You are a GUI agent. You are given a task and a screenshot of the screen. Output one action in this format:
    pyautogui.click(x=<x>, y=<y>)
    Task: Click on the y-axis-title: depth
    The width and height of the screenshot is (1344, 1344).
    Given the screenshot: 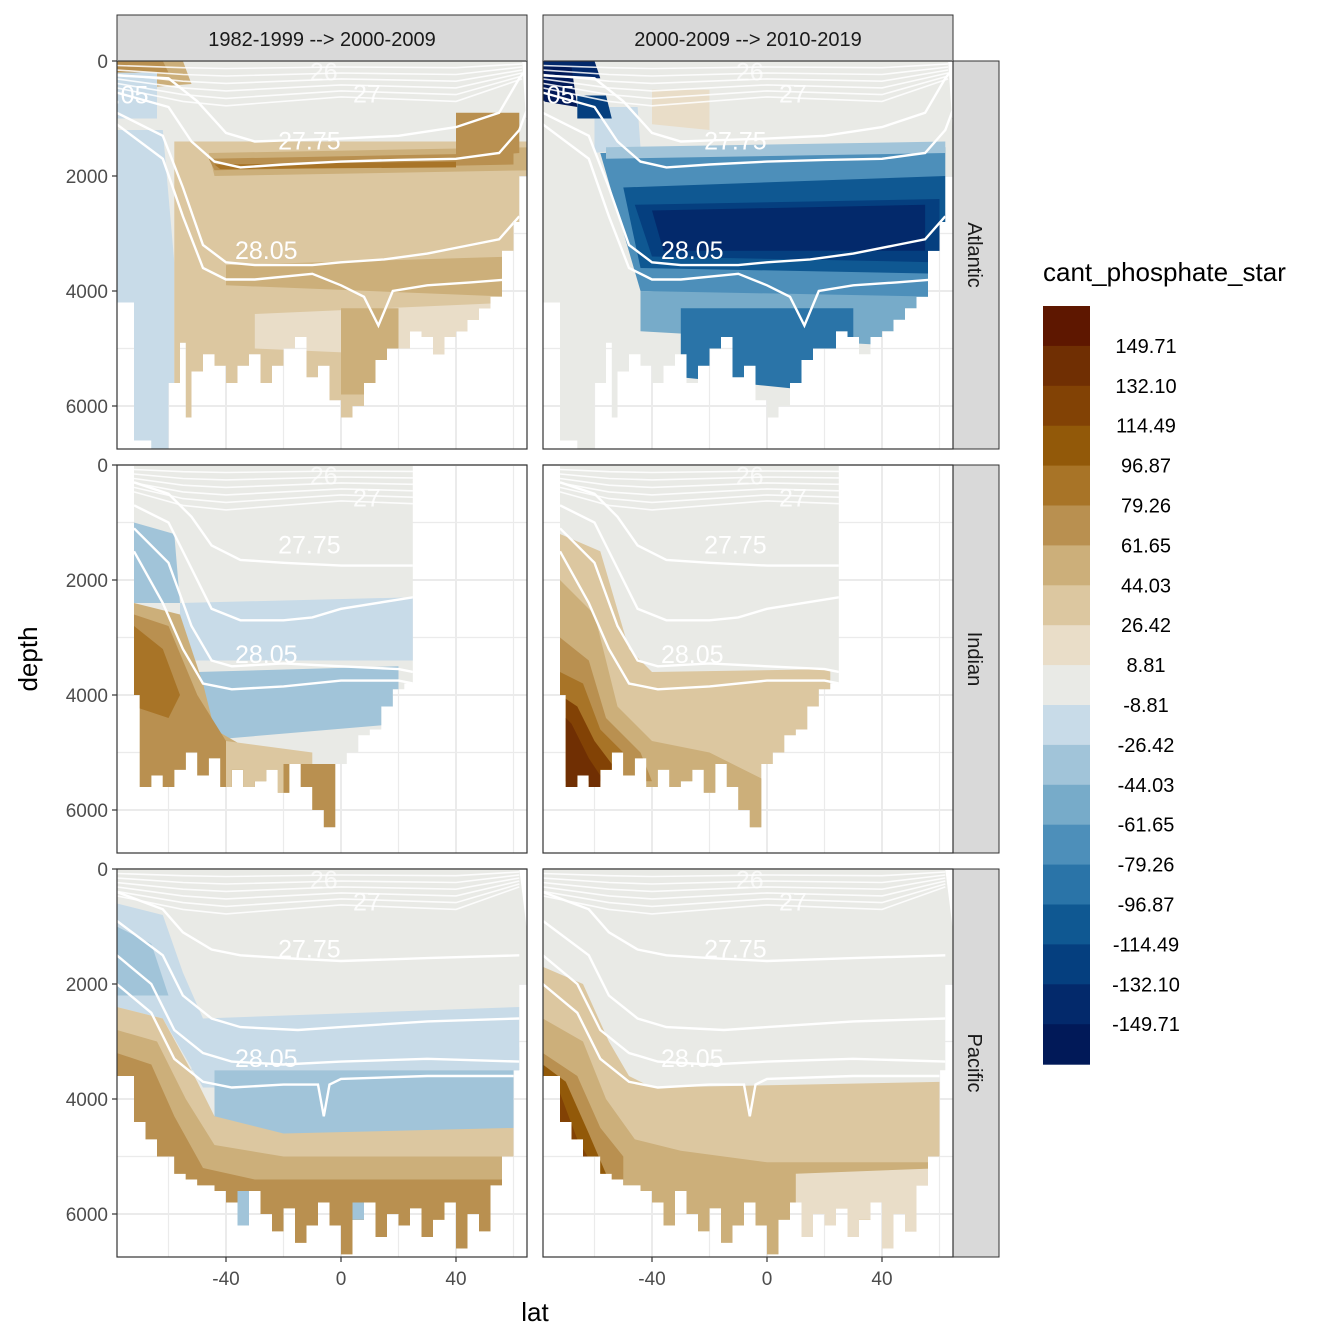 What is the action you would take?
    pyautogui.click(x=28, y=658)
    